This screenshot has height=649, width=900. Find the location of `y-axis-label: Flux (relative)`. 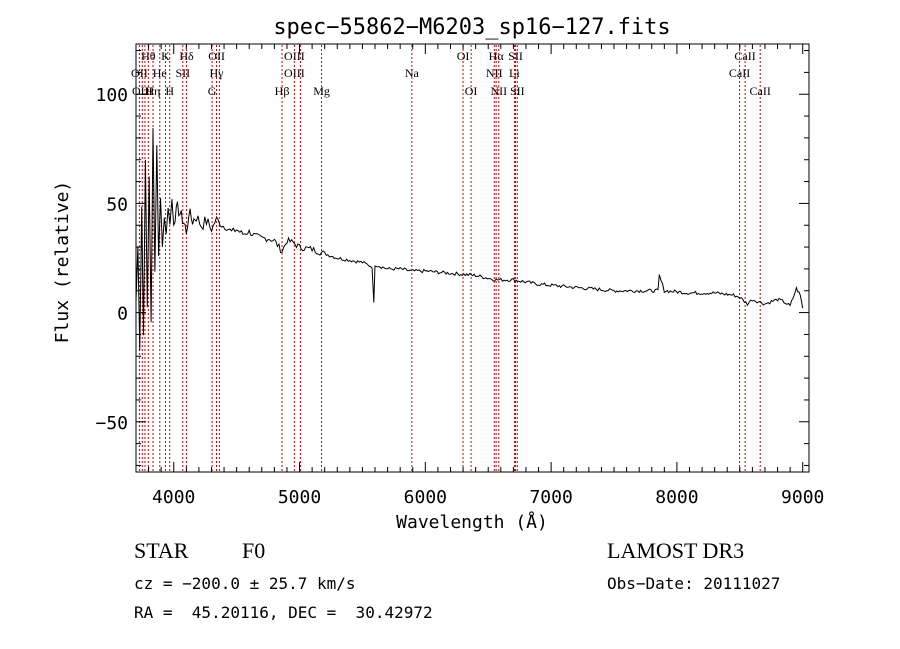

y-axis-label: Flux (relative) is located at coordinates (62, 262).